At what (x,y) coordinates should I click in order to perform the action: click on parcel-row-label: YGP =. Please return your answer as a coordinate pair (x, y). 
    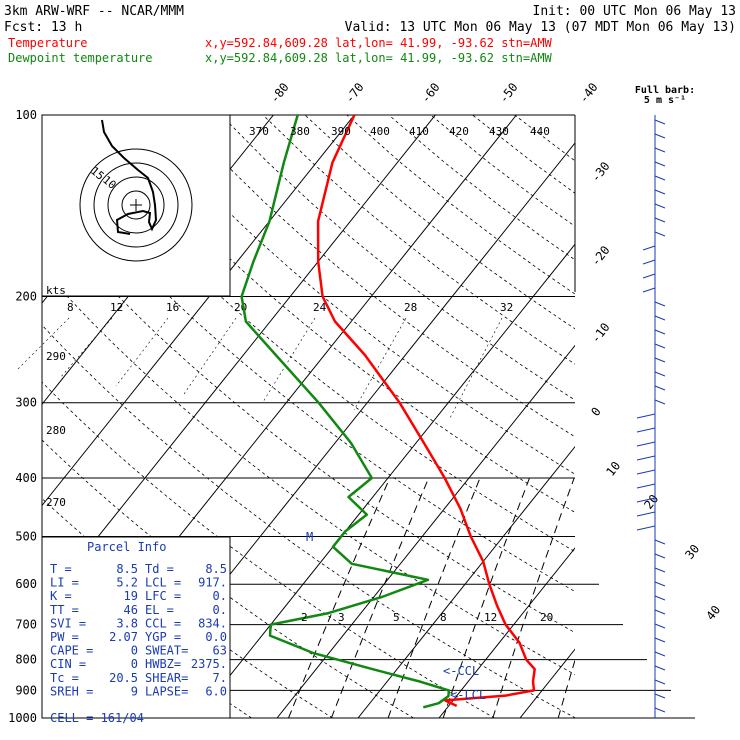
    Looking at the image, I should click on (163, 637).